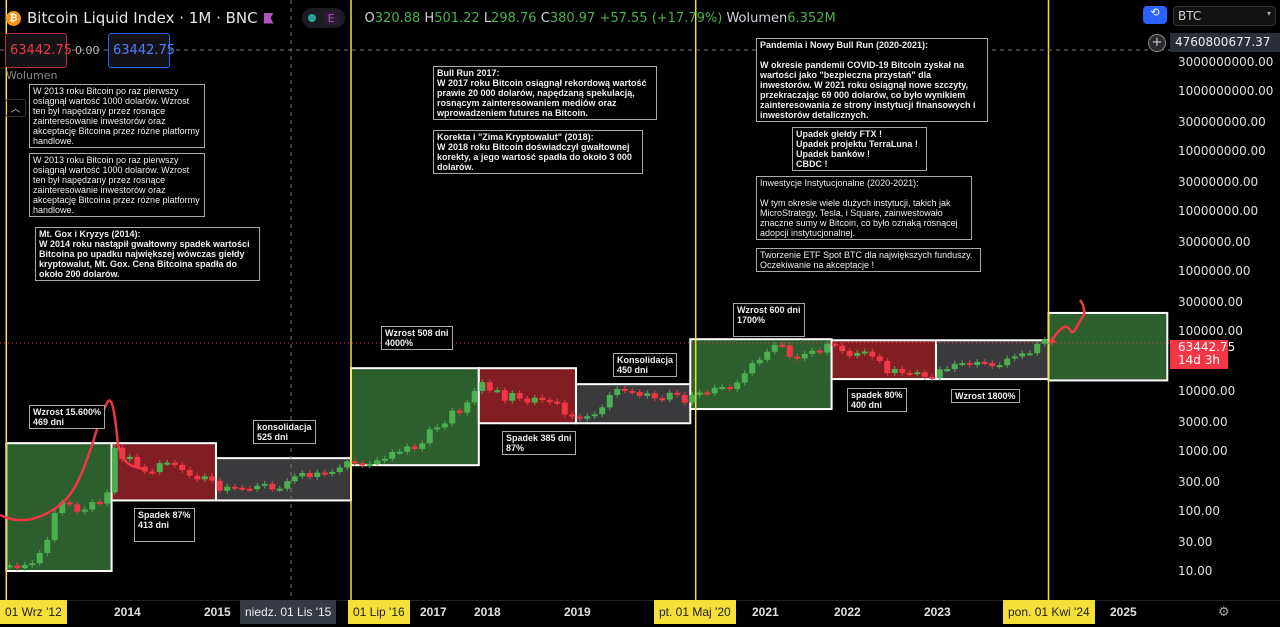 This screenshot has width=1280, height=627. What do you see at coordinates (288, 612) in the screenshot?
I see `crosshair-date-label: niedz. 01 Lis '15` at bounding box center [288, 612].